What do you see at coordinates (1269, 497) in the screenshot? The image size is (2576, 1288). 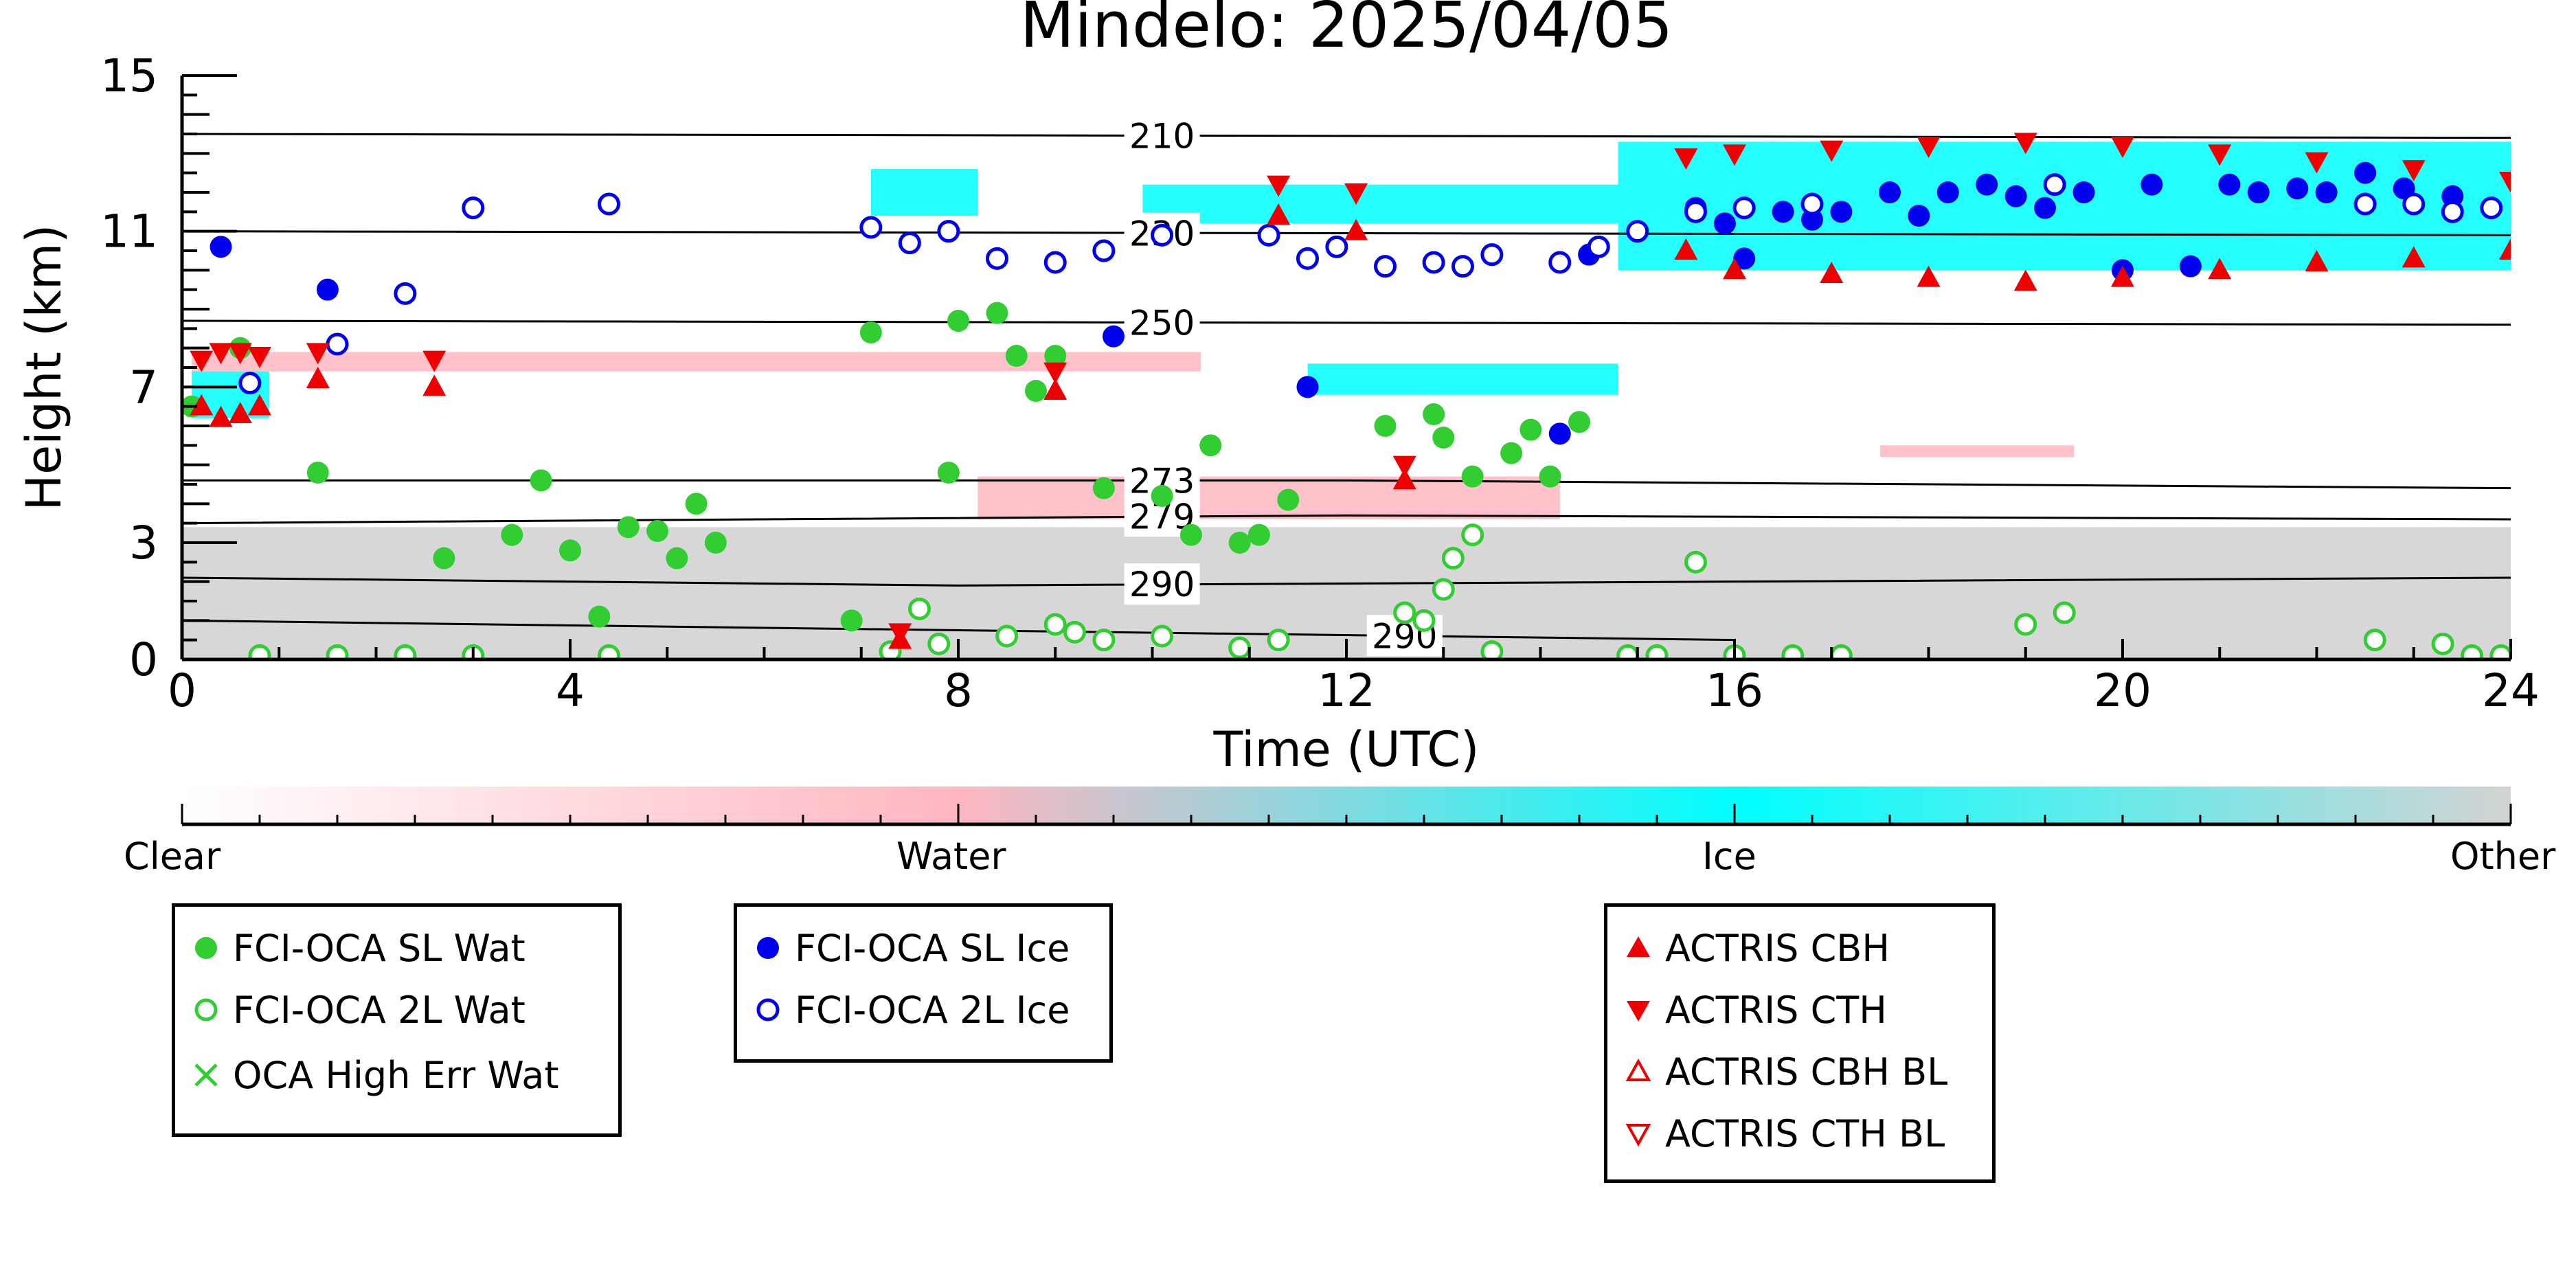 I see `region-water` at bounding box center [1269, 497].